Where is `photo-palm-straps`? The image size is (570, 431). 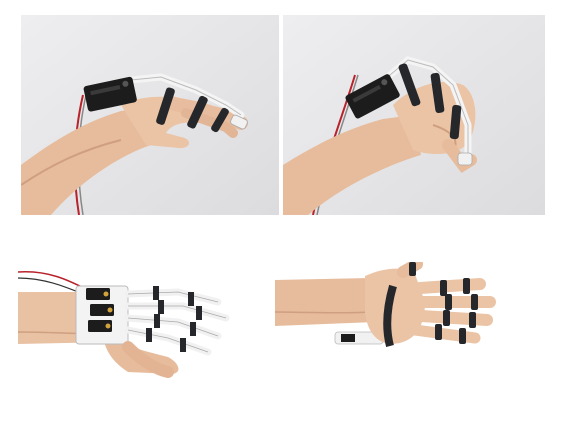 photo-palm-straps is located at coordinates (405, 331).